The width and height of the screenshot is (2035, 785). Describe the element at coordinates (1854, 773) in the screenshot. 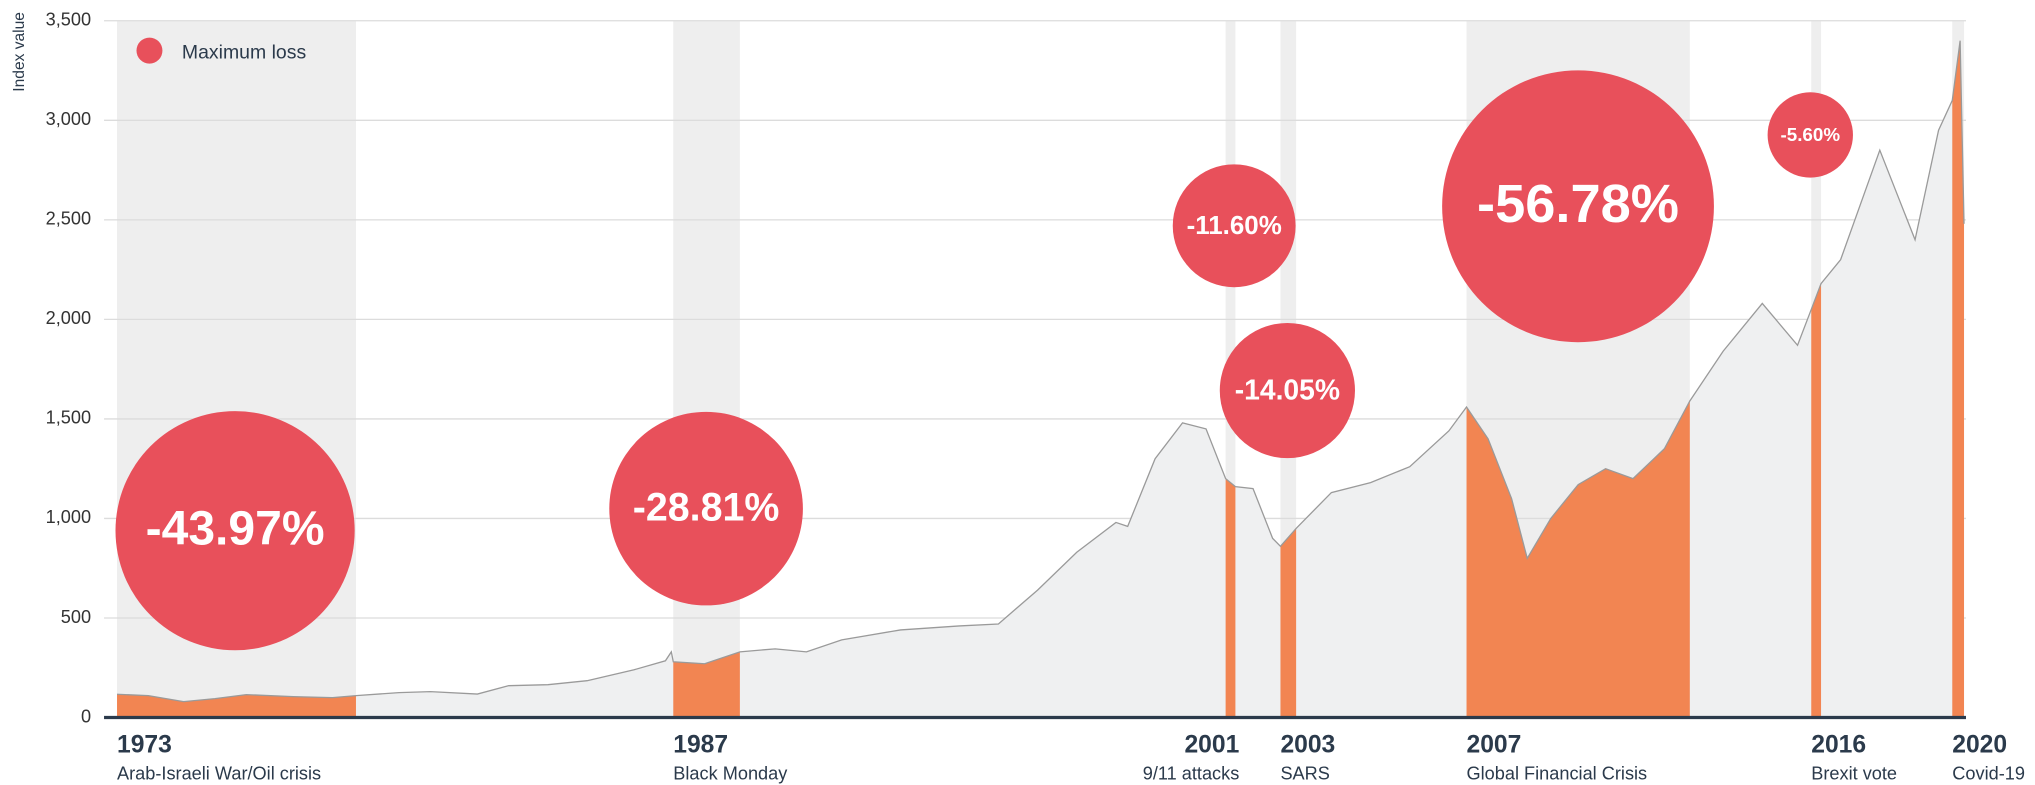

I see `crisis-event: Brexit vote` at that location.